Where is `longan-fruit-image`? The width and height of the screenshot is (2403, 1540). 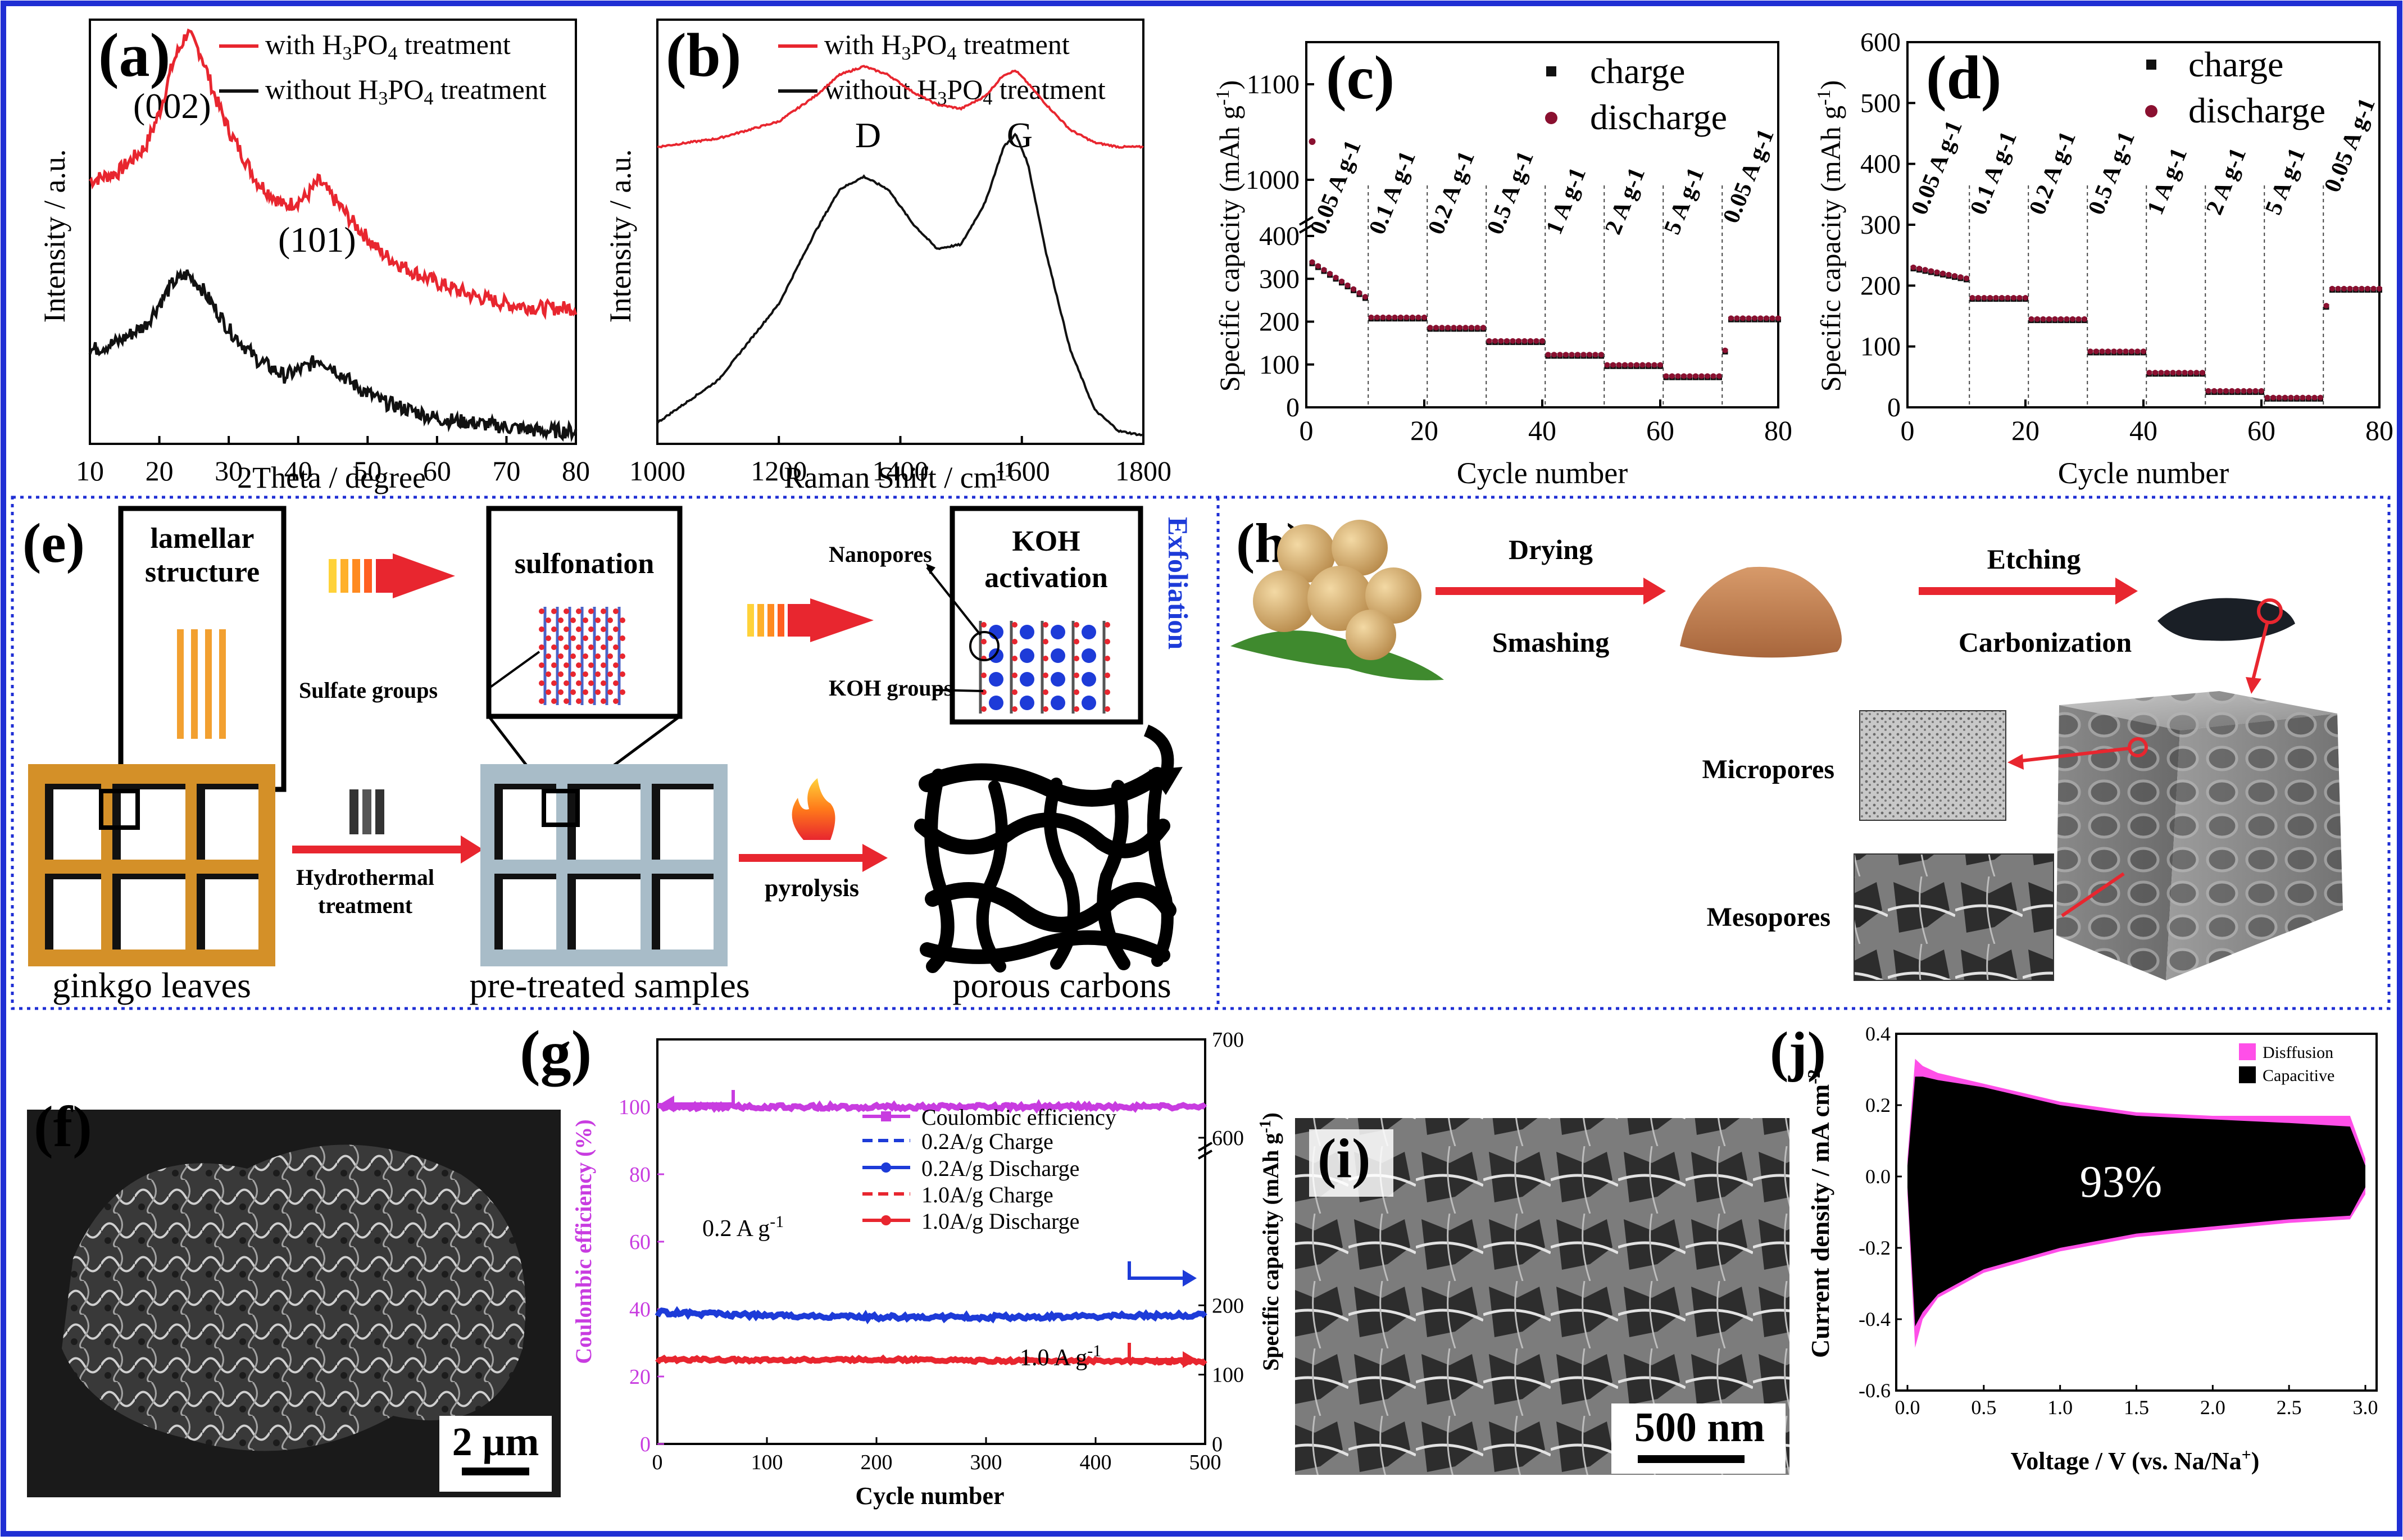
longan-fruit-image is located at coordinates (1337, 600).